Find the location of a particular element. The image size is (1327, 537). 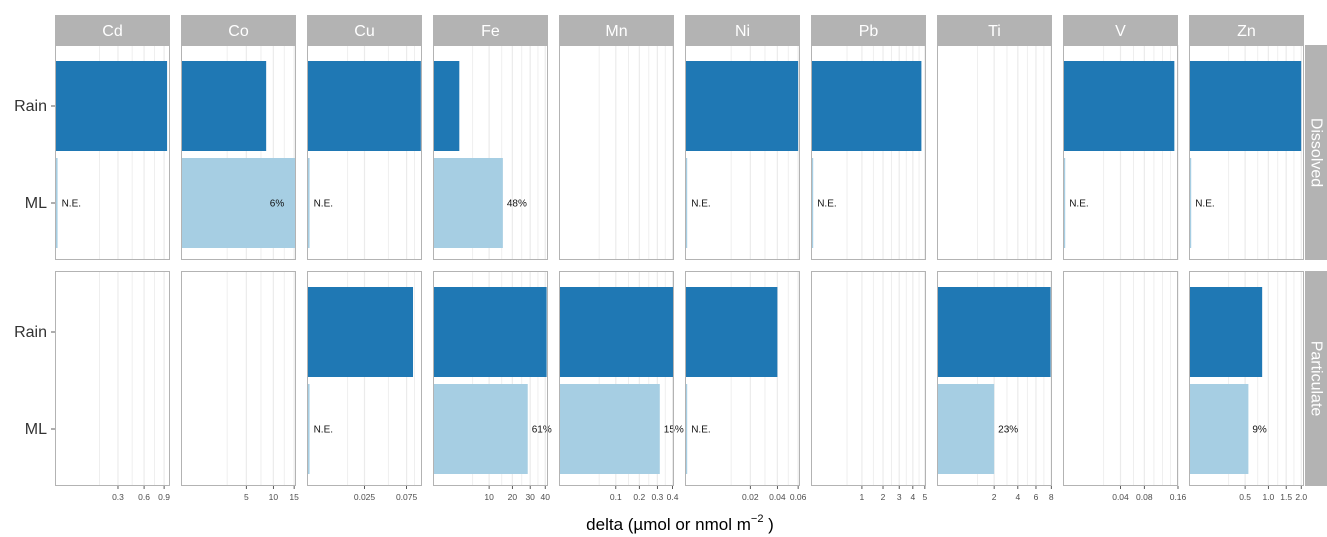

strip-pb is located at coordinates (868, 30).